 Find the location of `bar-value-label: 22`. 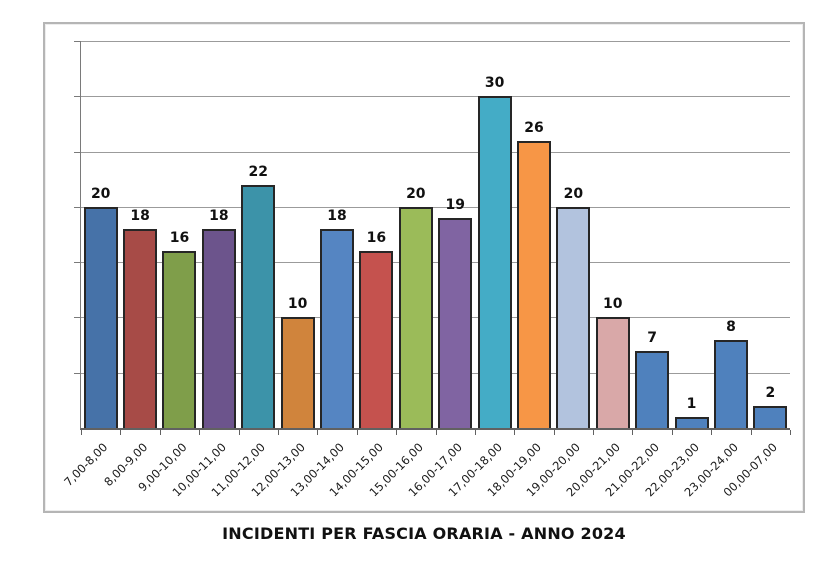

bar-value-label: 22 is located at coordinates (258, 171).